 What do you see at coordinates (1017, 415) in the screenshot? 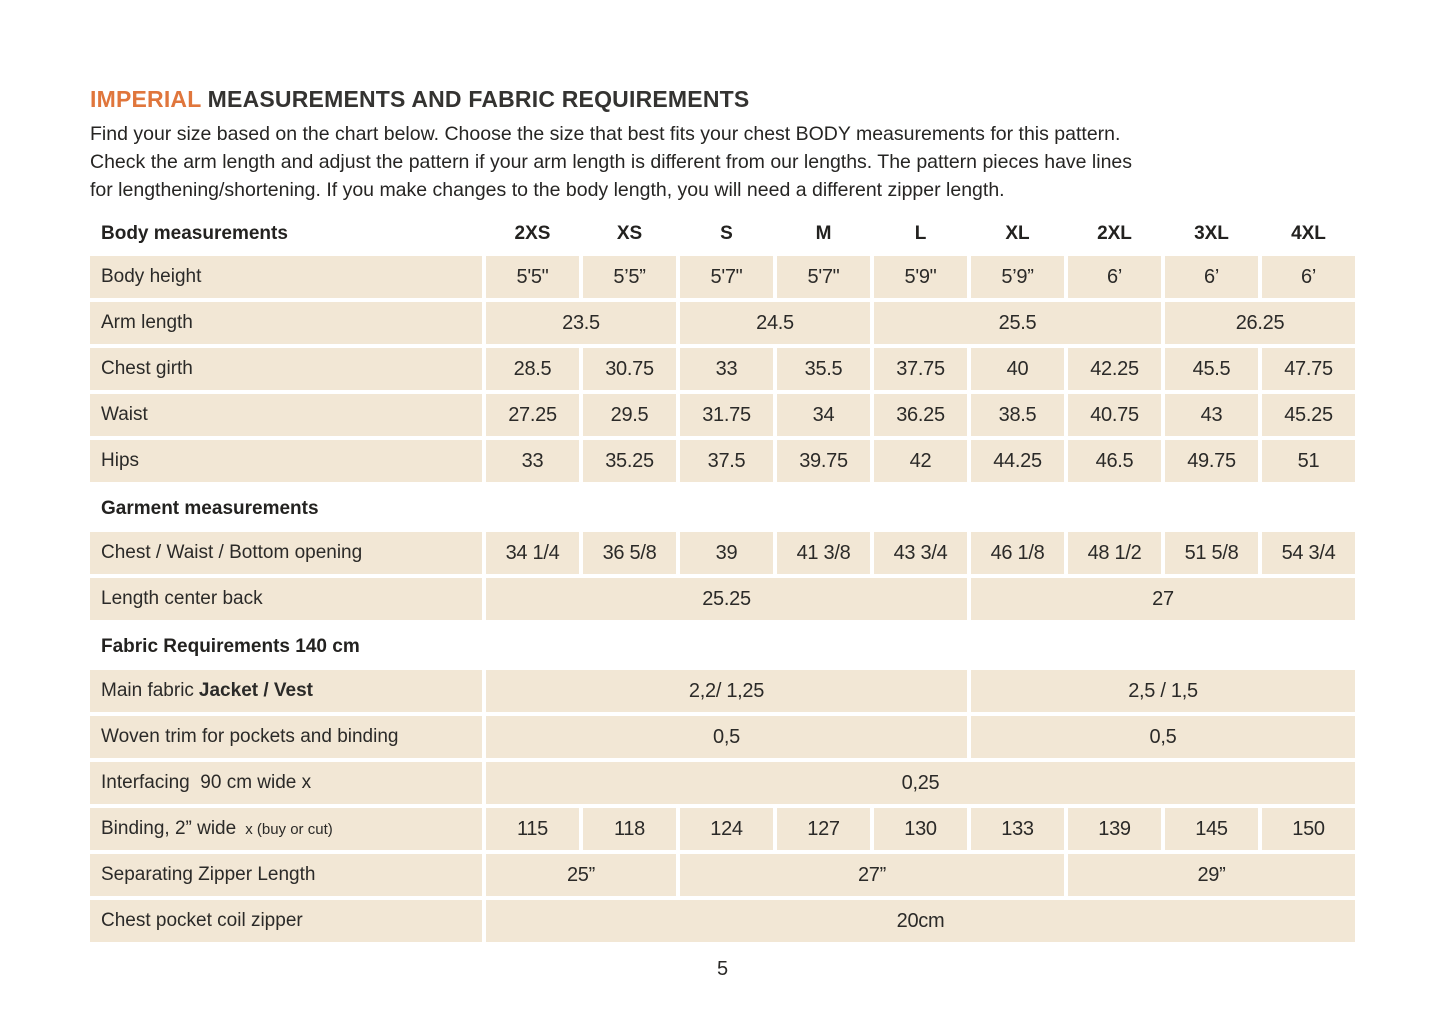
I see `value-cell: 38.5` at bounding box center [1017, 415].